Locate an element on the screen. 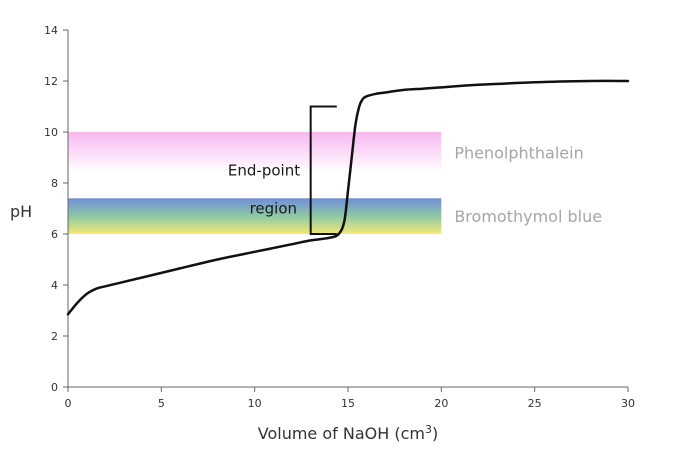 Image resolution: width=700 pixels, height=462 pixels. end-point-bracket-shape is located at coordinates (323, 170).